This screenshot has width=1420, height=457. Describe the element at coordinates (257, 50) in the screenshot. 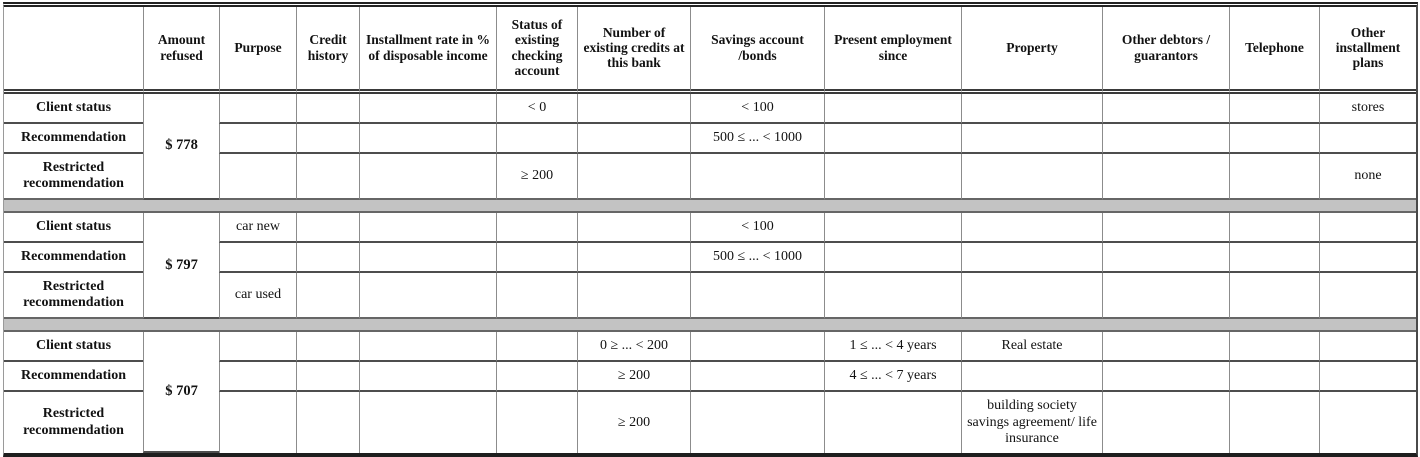

I see `header-cell-purpose: Purpose` at that location.